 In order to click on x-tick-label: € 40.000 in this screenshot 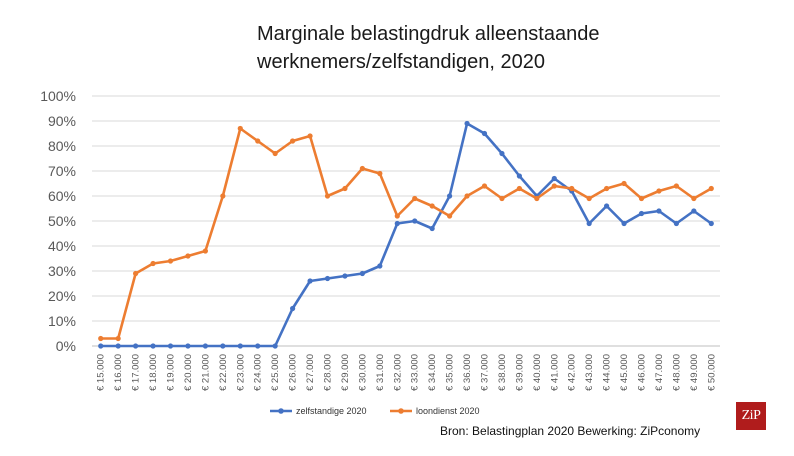, I will do `click(537, 372)`.